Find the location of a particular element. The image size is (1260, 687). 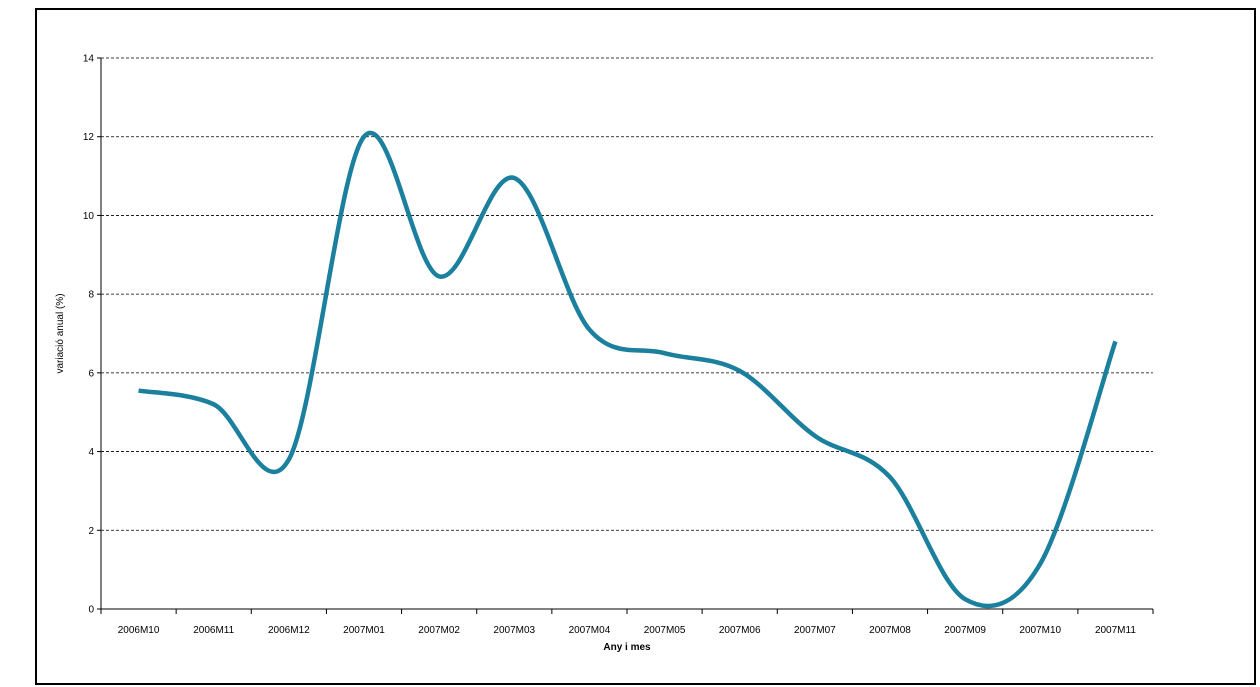

x-tick-label: 2007M02 is located at coordinates (439, 630).